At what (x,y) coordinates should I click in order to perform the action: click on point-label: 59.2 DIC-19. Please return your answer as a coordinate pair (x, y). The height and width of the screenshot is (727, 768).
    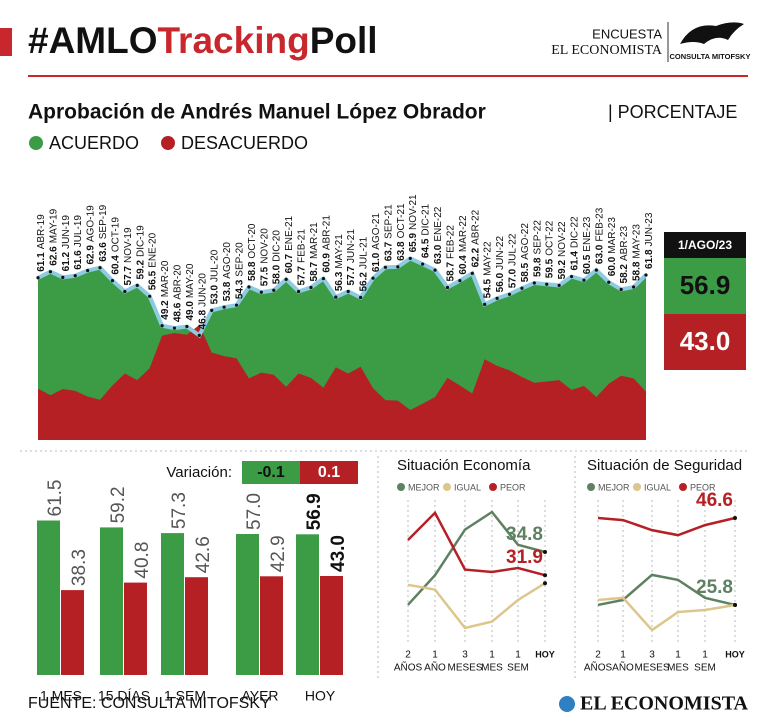
    Looking at the image, I should click on (140, 252).